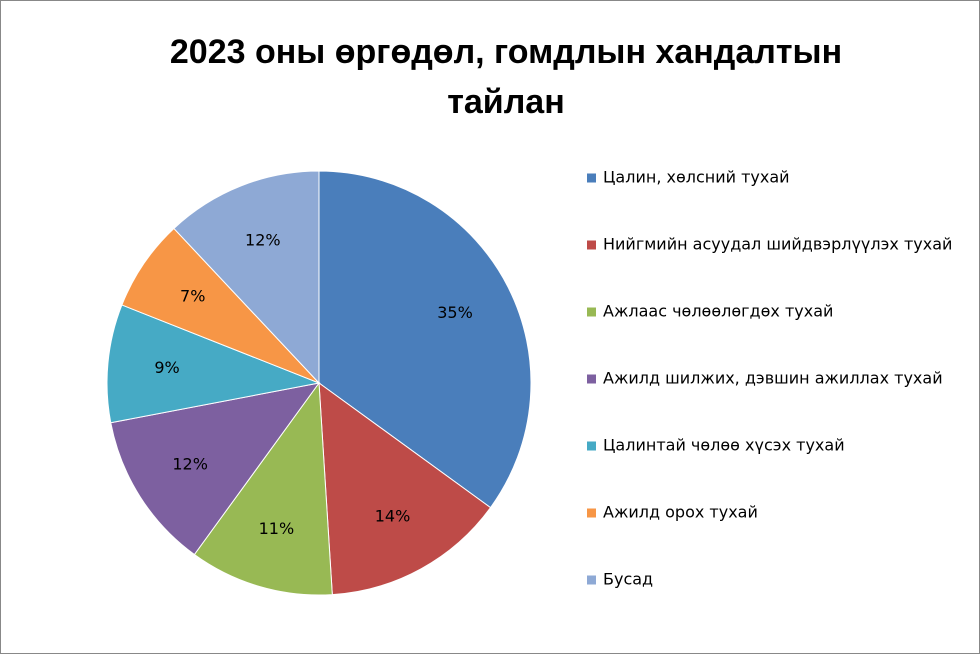  I want to click on legend-label: Цалинтай чөлөө хүсэх тухай, so click(724, 445).